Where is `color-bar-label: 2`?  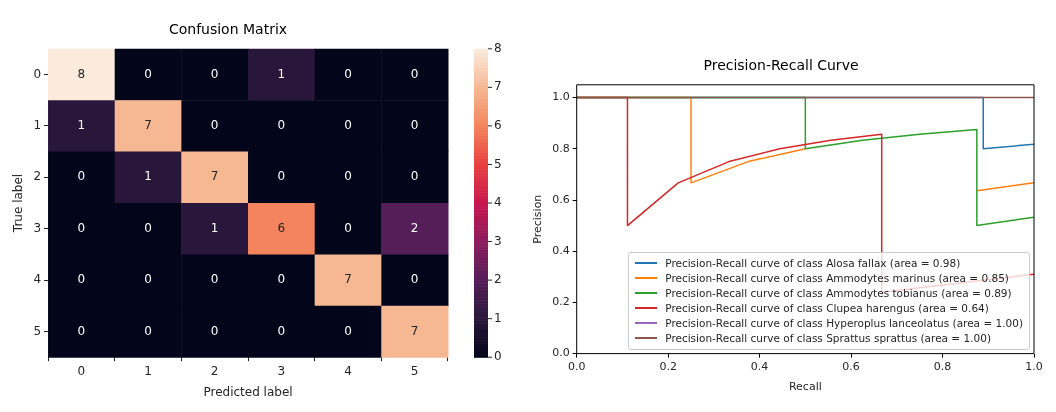
color-bar-label: 2 is located at coordinates (498, 279).